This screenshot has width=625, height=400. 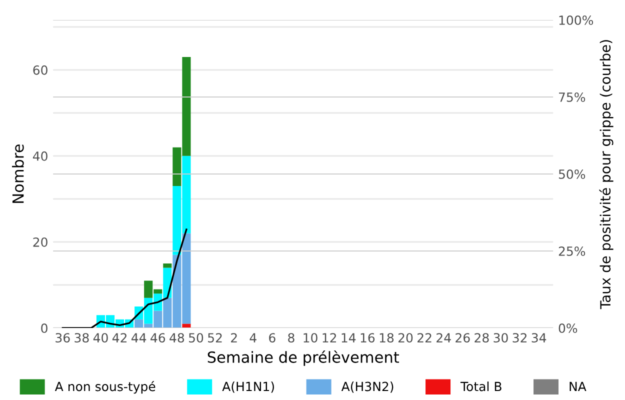 What do you see at coordinates (119, 337) in the screenshot?
I see `x-tick-label: 42` at bounding box center [119, 337].